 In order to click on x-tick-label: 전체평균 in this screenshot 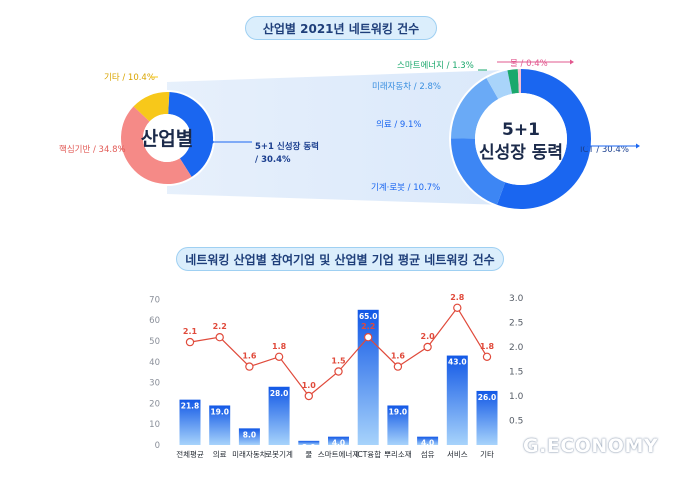, I will do `click(190, 454)`.